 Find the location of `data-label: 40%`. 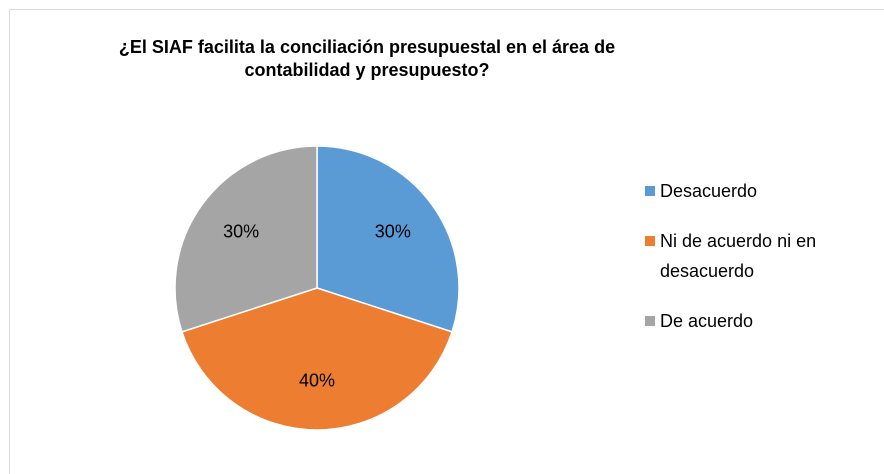

data-label: 40% is located at coordinates (317, 380).